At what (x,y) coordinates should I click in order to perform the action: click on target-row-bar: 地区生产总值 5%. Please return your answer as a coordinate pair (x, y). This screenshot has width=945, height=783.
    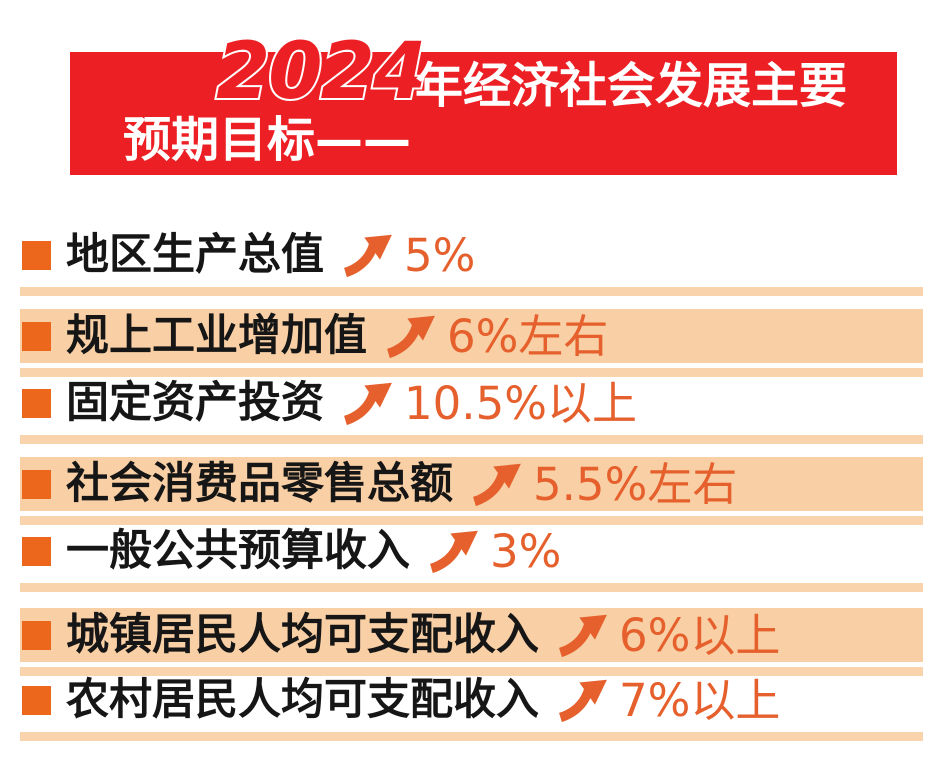
    Looking at the image, I should click on (471, 255).